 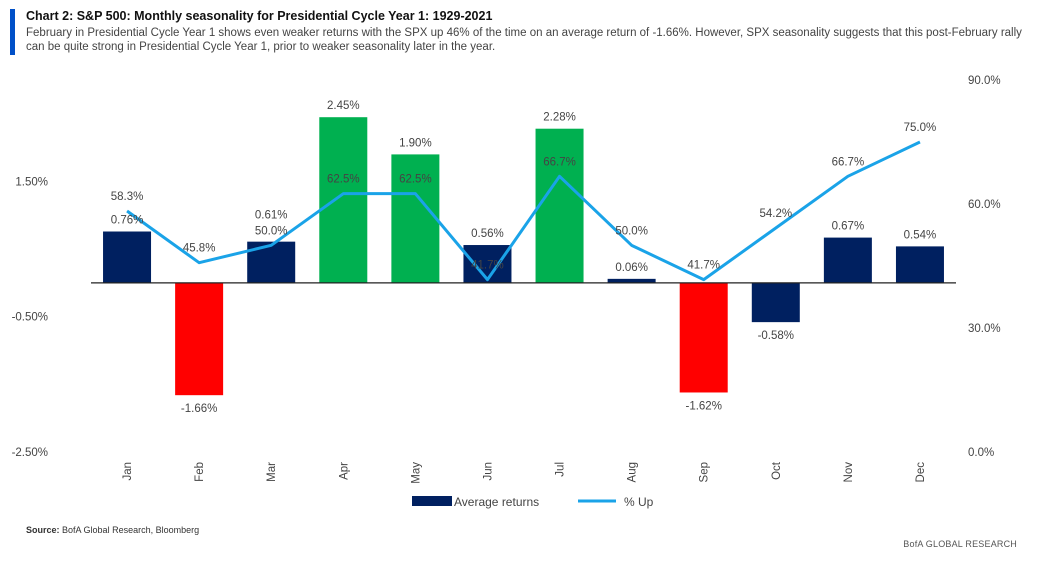 I want to click on bar-value-label: 1.90%, so click(x=415, y=143).